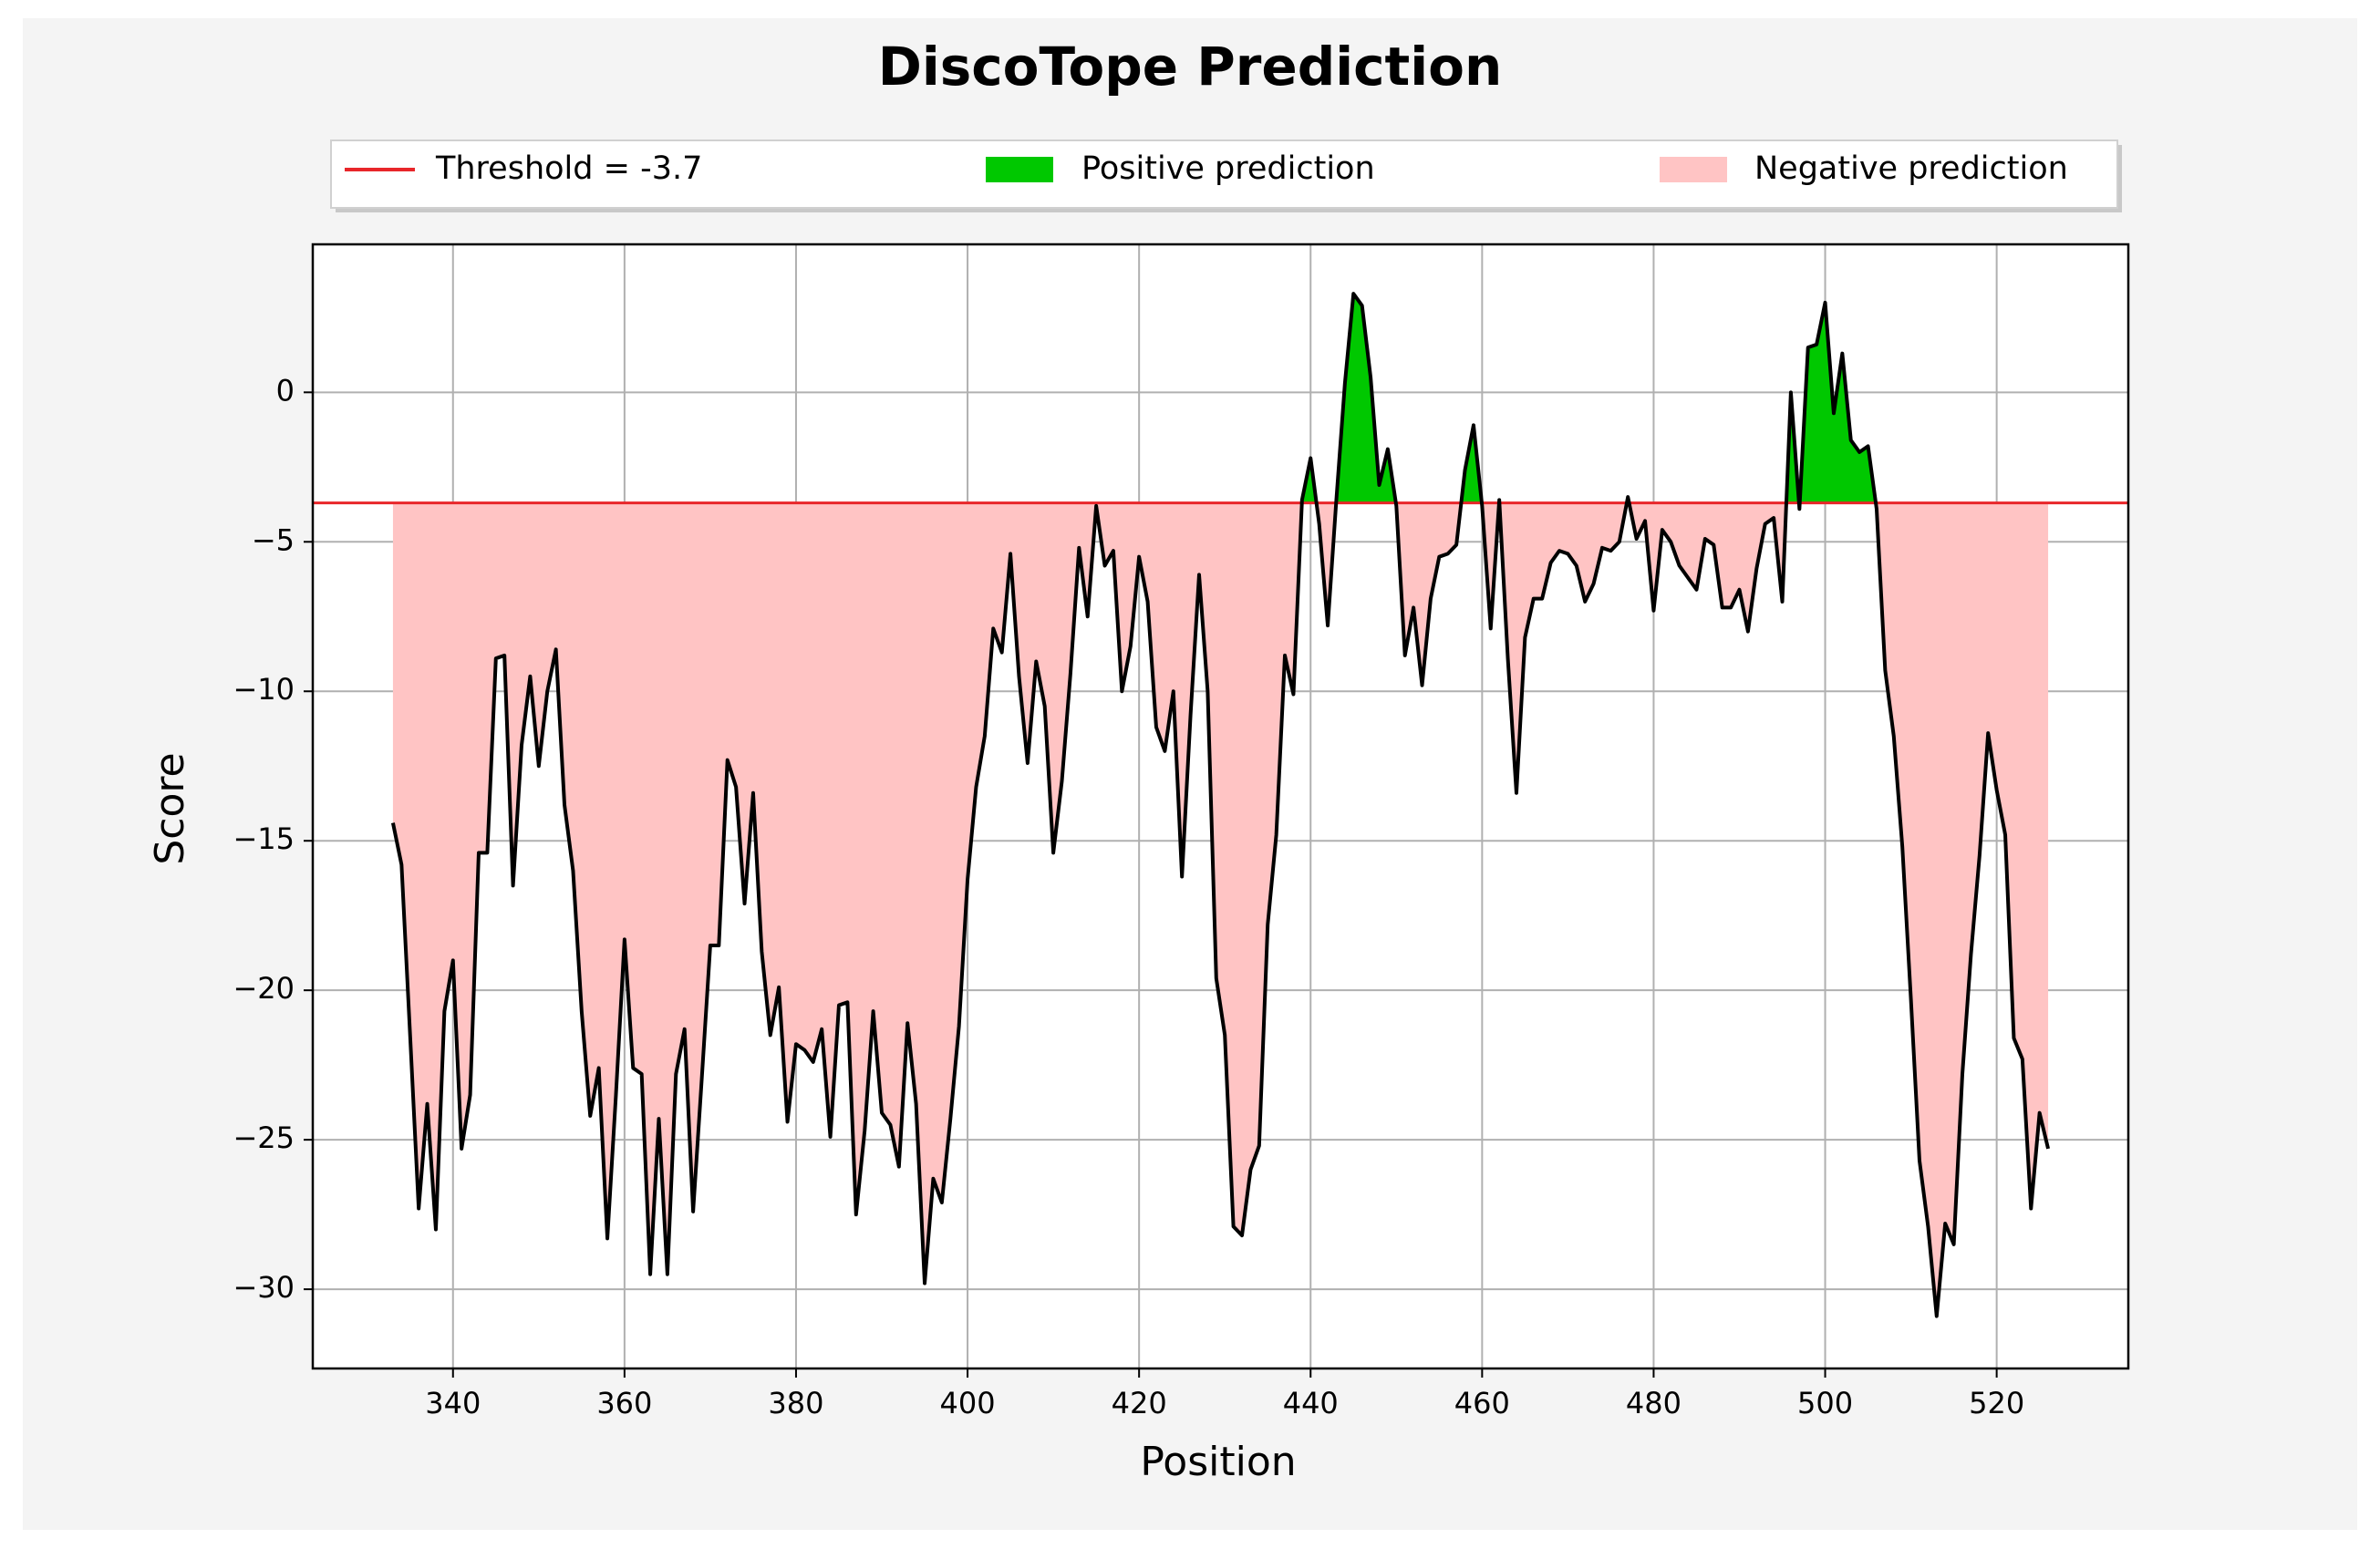 This screenshot has width=2380, height=1549. I want to click on x-axis-label: Position, so click(1218, 1462).